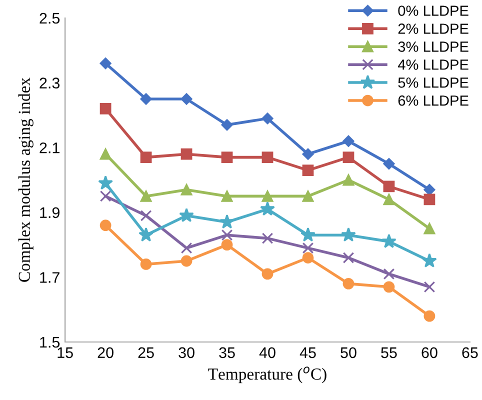 Image resolution: width=482 pixels, height=400 pixels. I want to click on x-tick-label: 20, so click(106, 352).